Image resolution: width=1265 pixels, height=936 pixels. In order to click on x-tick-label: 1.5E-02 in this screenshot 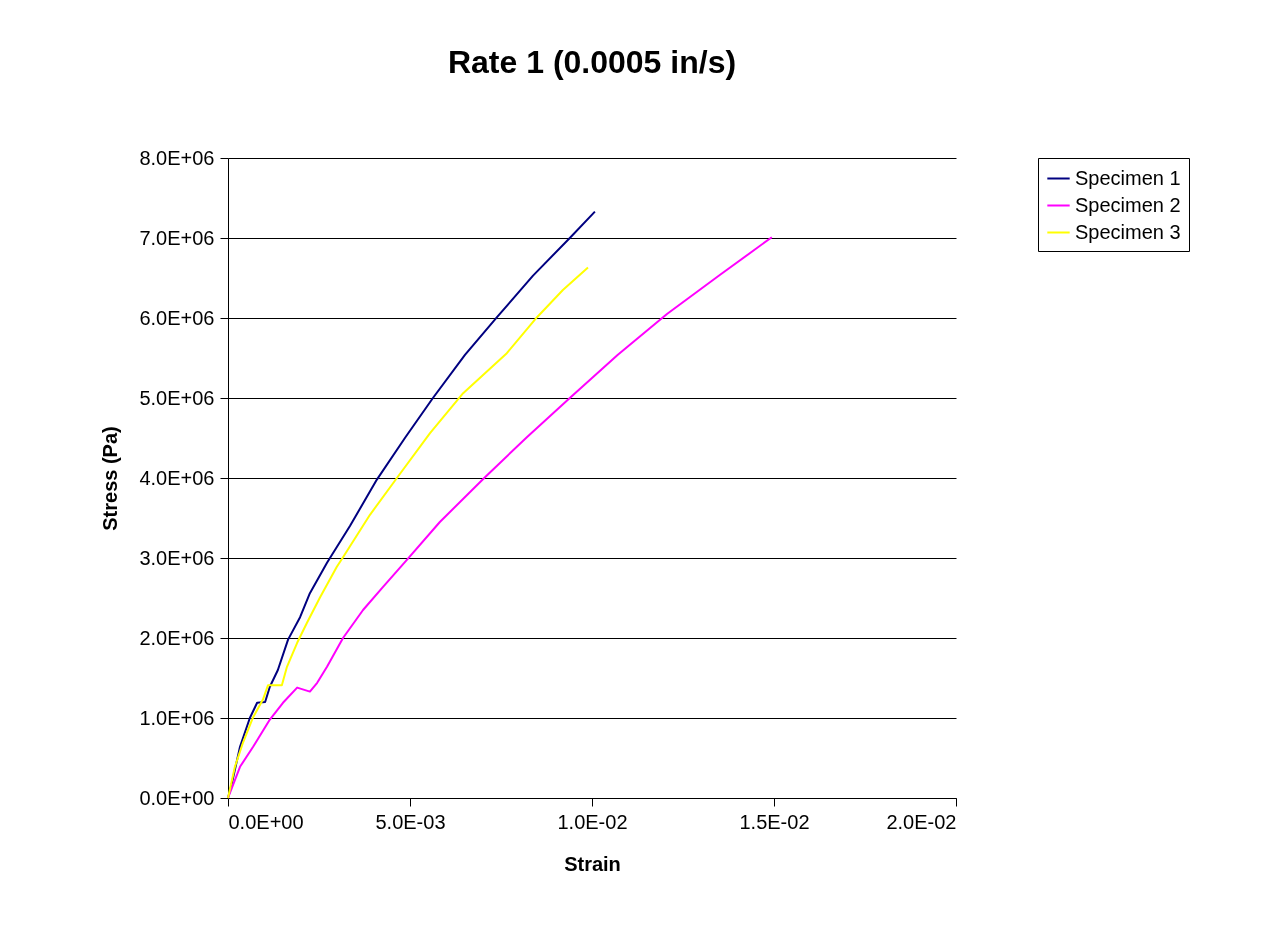, I will do `click(774, 821)`.